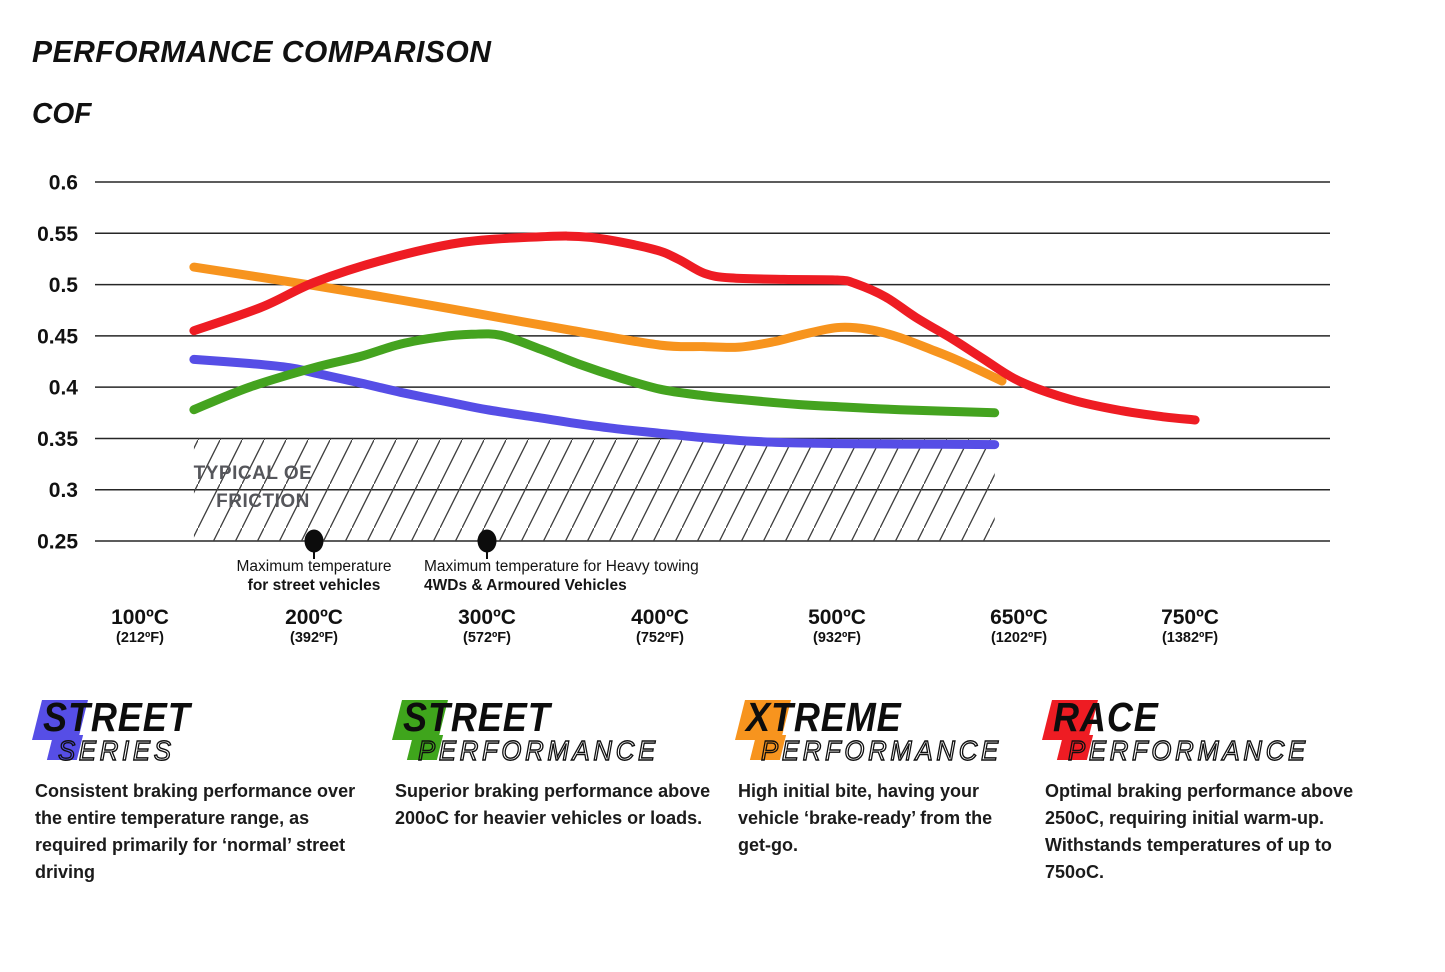  Describe the element at coordinates (525, 585) in the screenshot. I see `annotation-line2: 4WDs & Armoured Vehicles` at that location.